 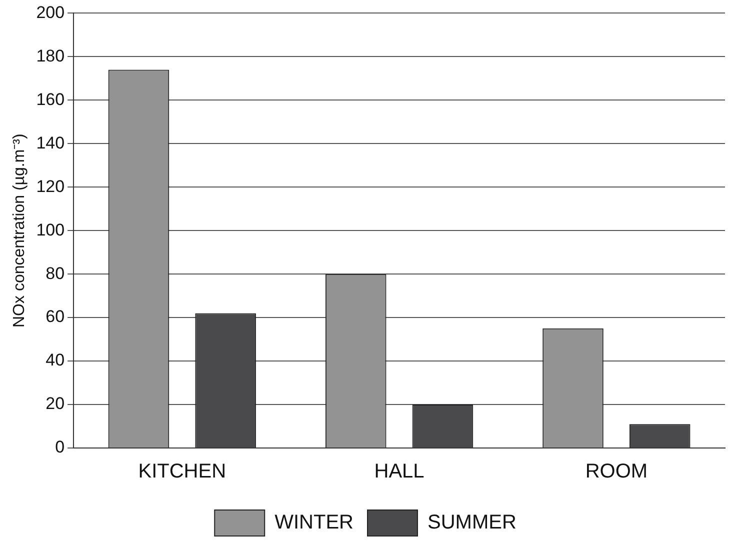 What do you see at coordinates (50, 99) in the screenshot?
I see `y-tick-label: 160` at bounding box center [50, 99].